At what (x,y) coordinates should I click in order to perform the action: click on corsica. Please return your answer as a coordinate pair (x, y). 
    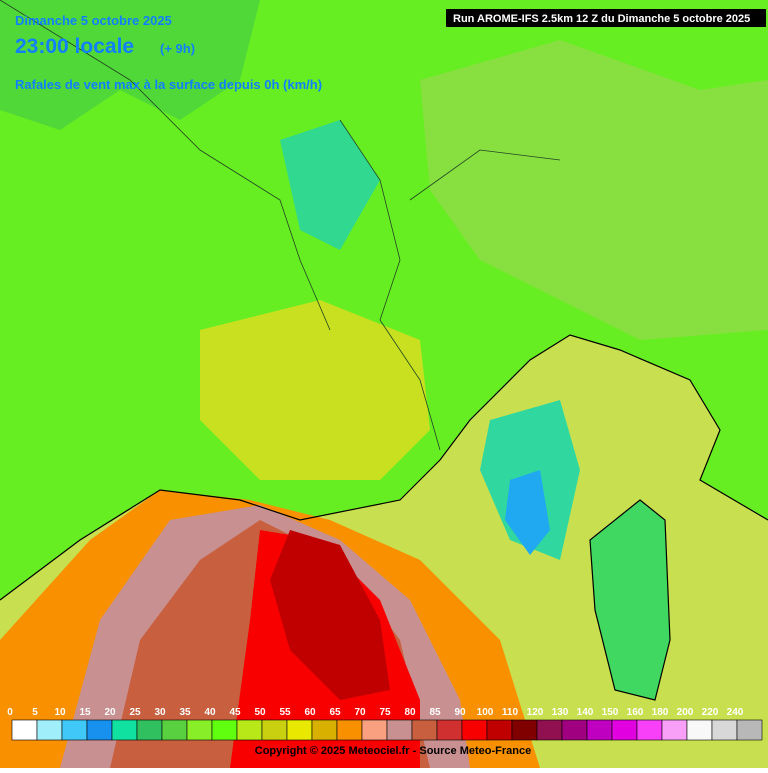
    Looking at the image, I should click on (630, 600).